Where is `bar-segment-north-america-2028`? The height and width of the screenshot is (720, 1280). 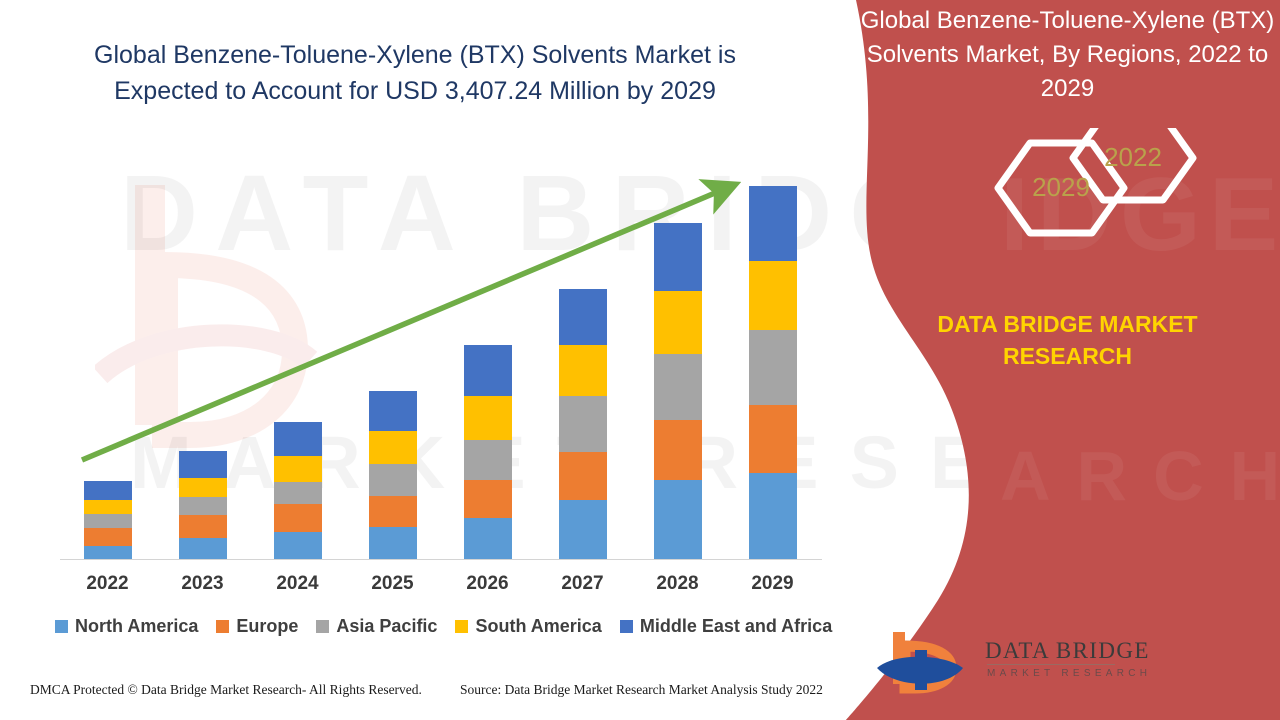 bar-segment-north-america-2028 is located at coordinates (677, 519).